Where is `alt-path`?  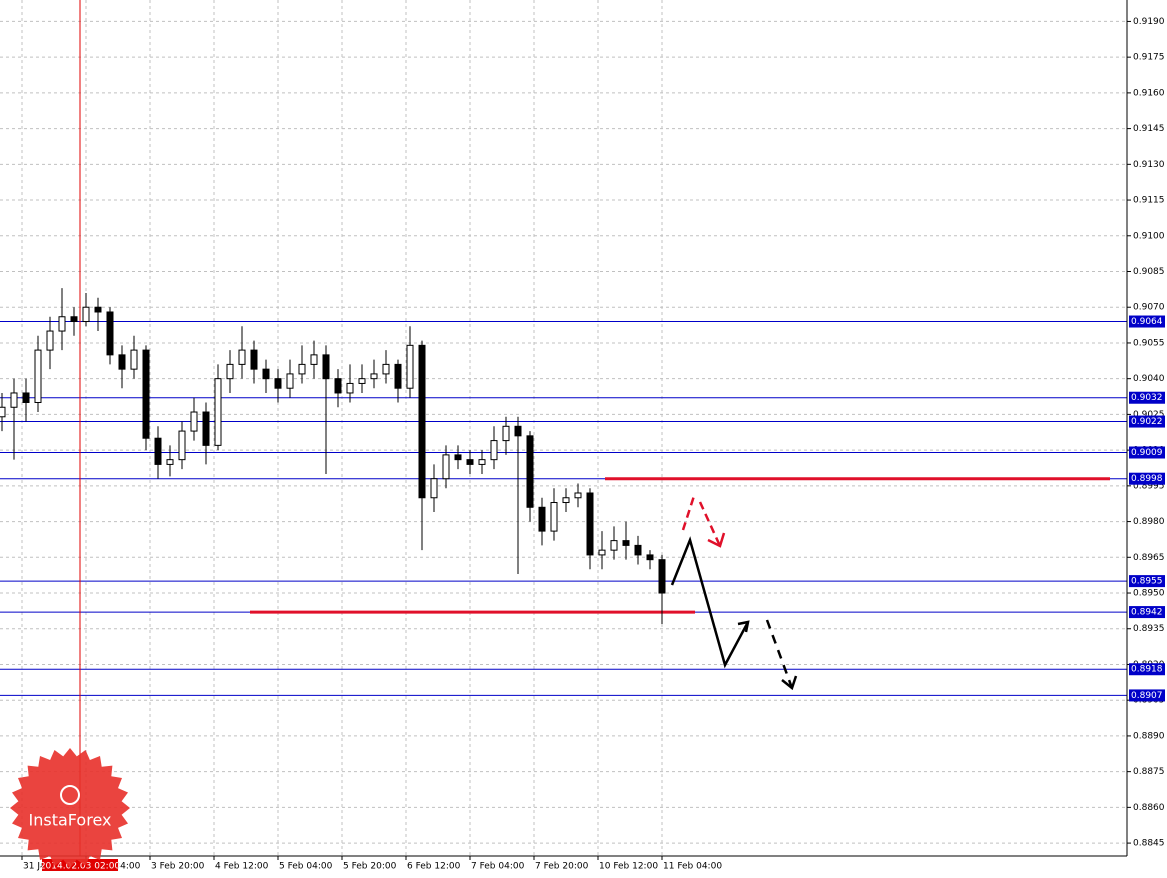 alt-path is located at coordinates (688, 513).